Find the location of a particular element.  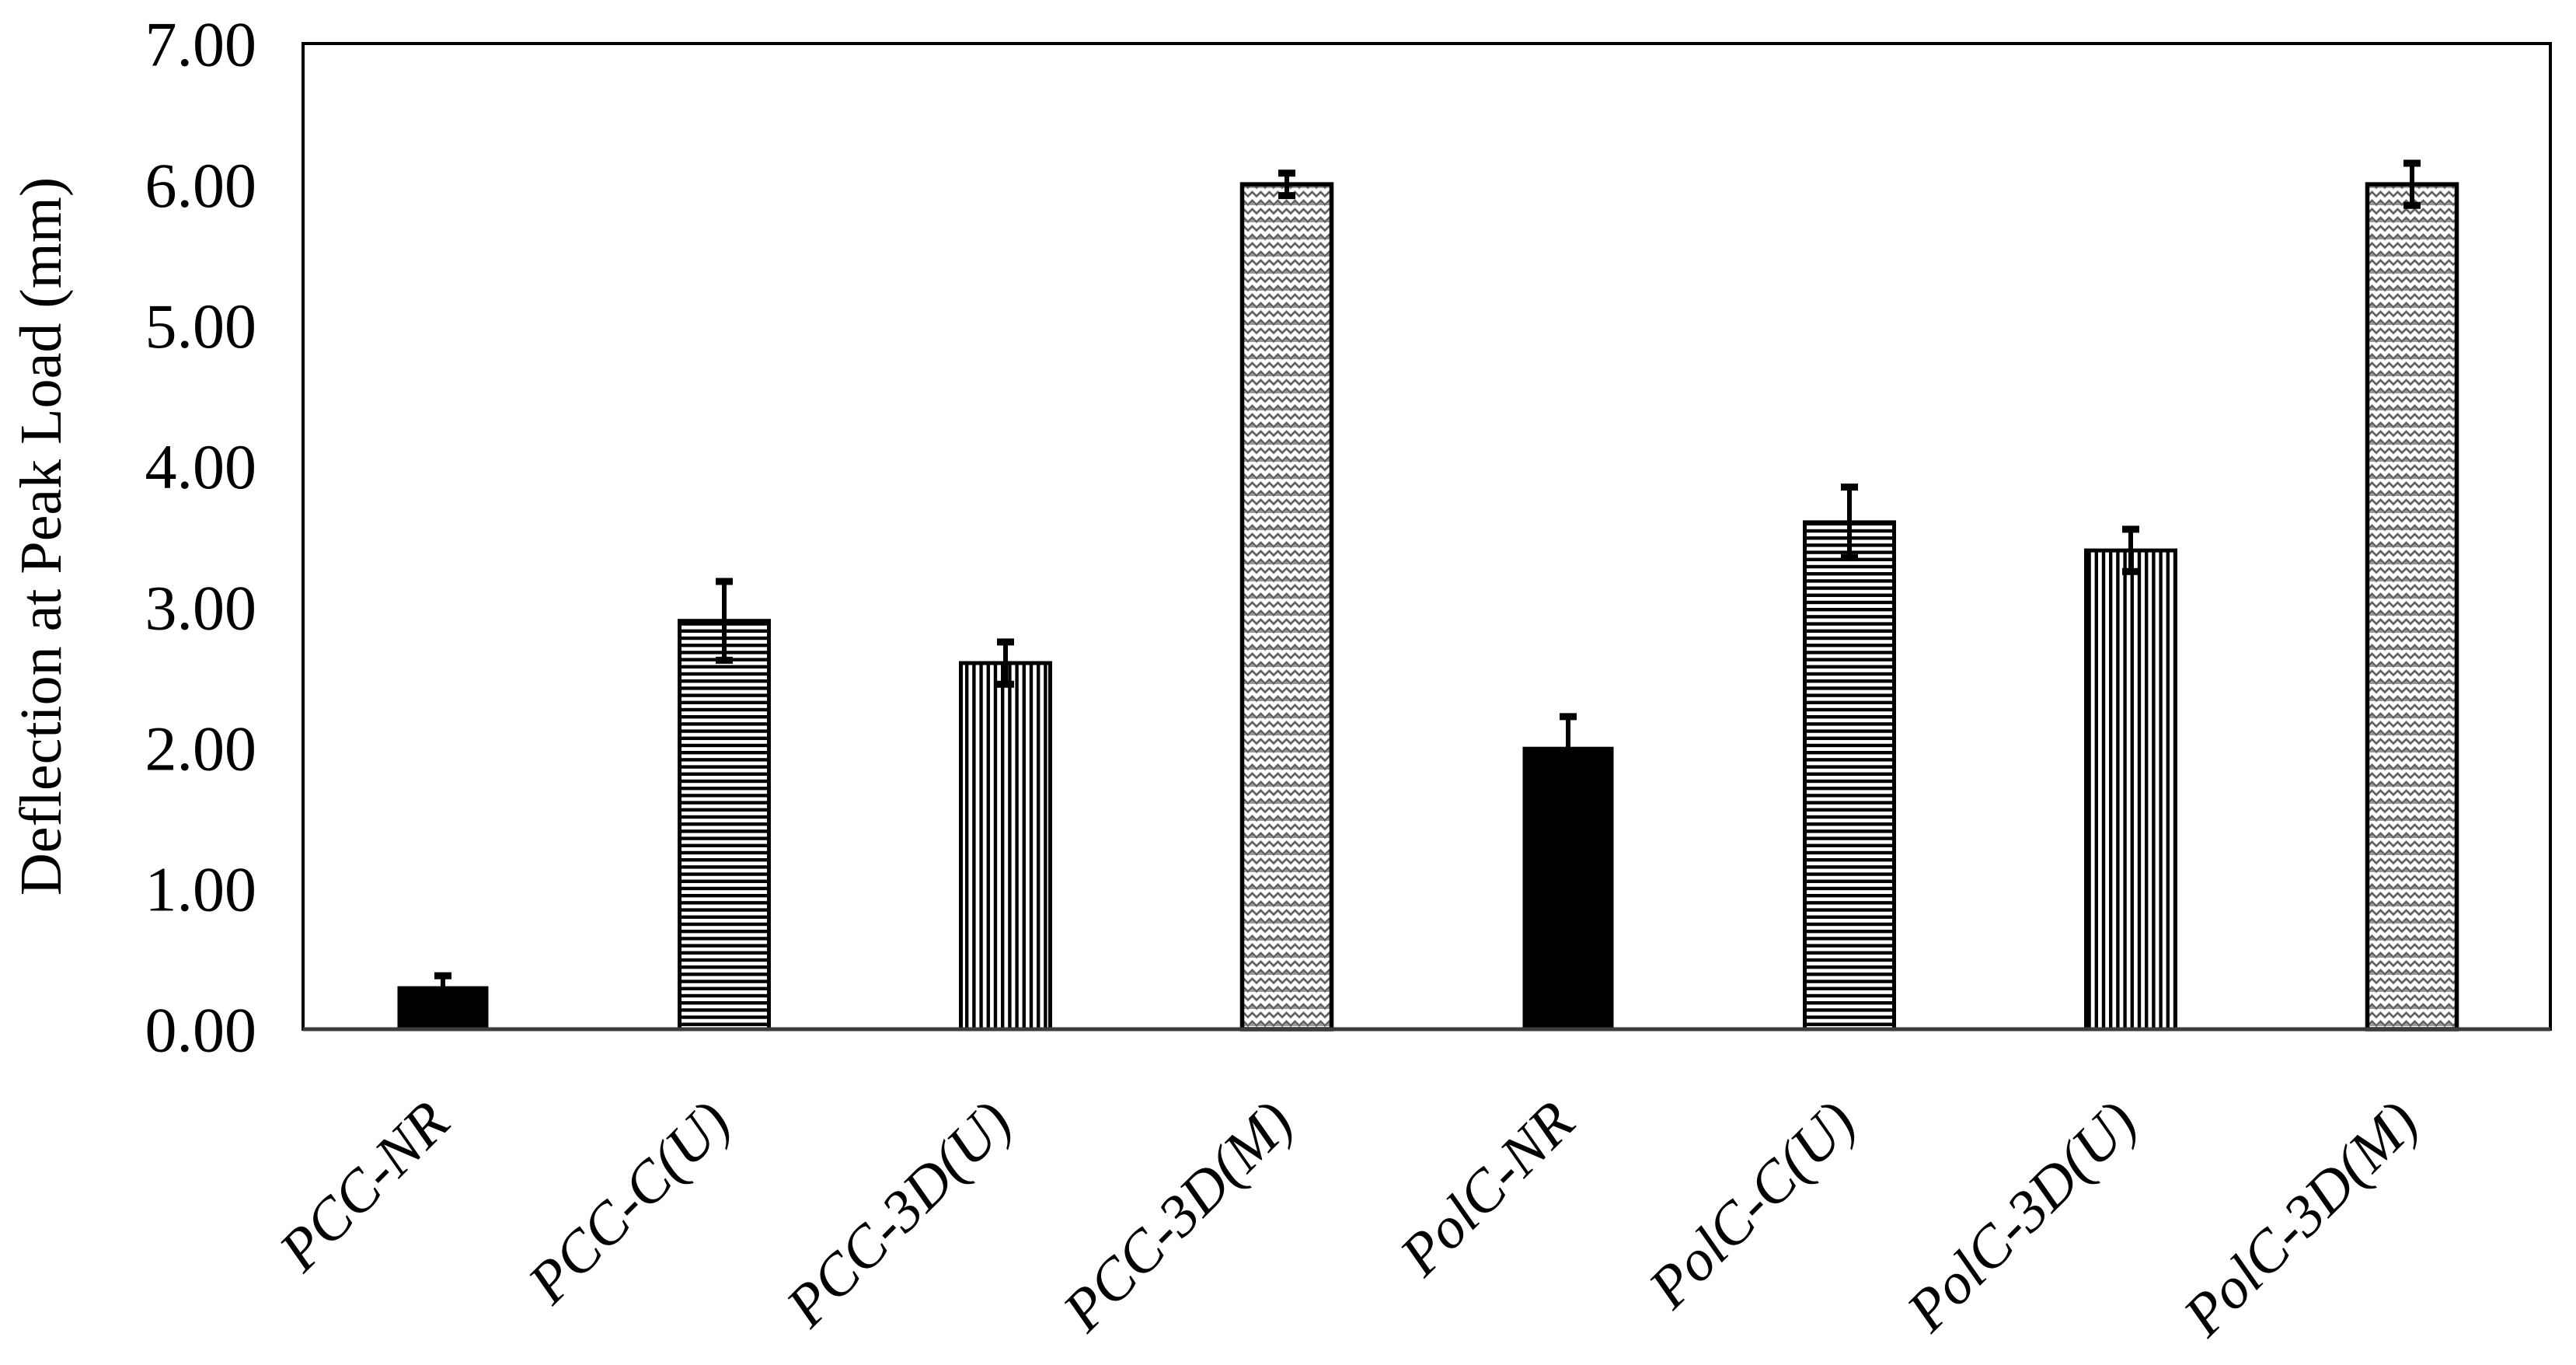

y-tick-label-3-00: 3.00 is located at coordinates (201, 608).